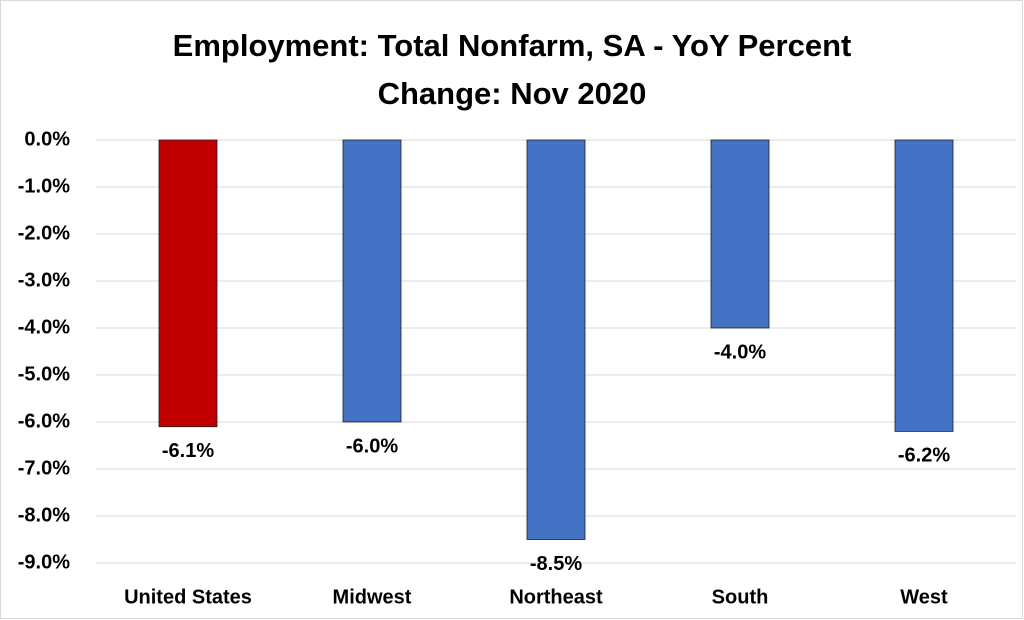 This screenshot has height=620, width=1024. I want to click on y-tick-label: -4.0%, so click(44, 327).